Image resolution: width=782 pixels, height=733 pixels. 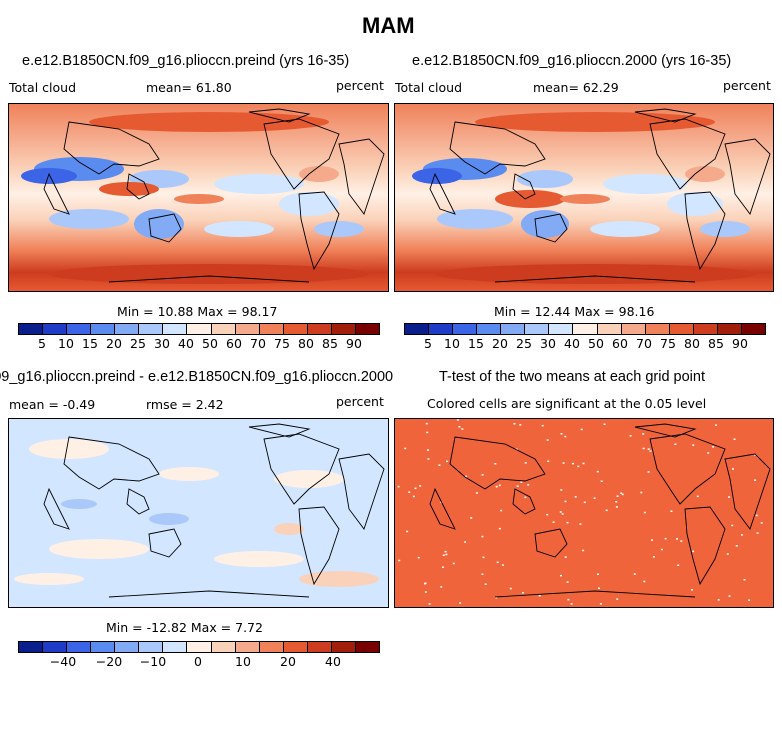 What do you see at coordinates (184, 627) in the screenshot?
I see `panel3-minmax: Min = -12.82 Max = 7.72` at bounding box center [184, 627].